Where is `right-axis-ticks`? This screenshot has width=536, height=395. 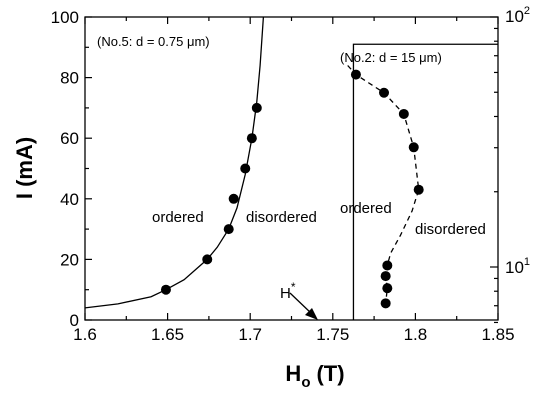
right-axis-ticks is located at coordinates (494, 170).